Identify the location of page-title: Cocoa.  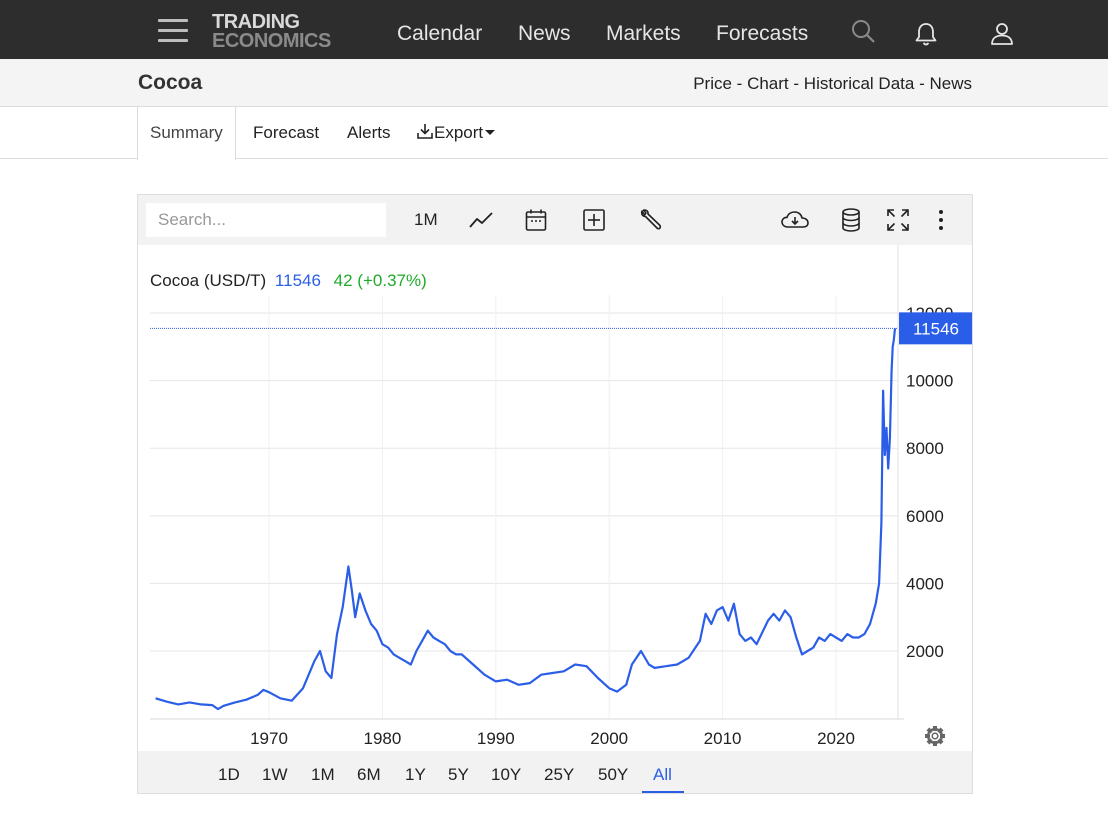
(170, 82).